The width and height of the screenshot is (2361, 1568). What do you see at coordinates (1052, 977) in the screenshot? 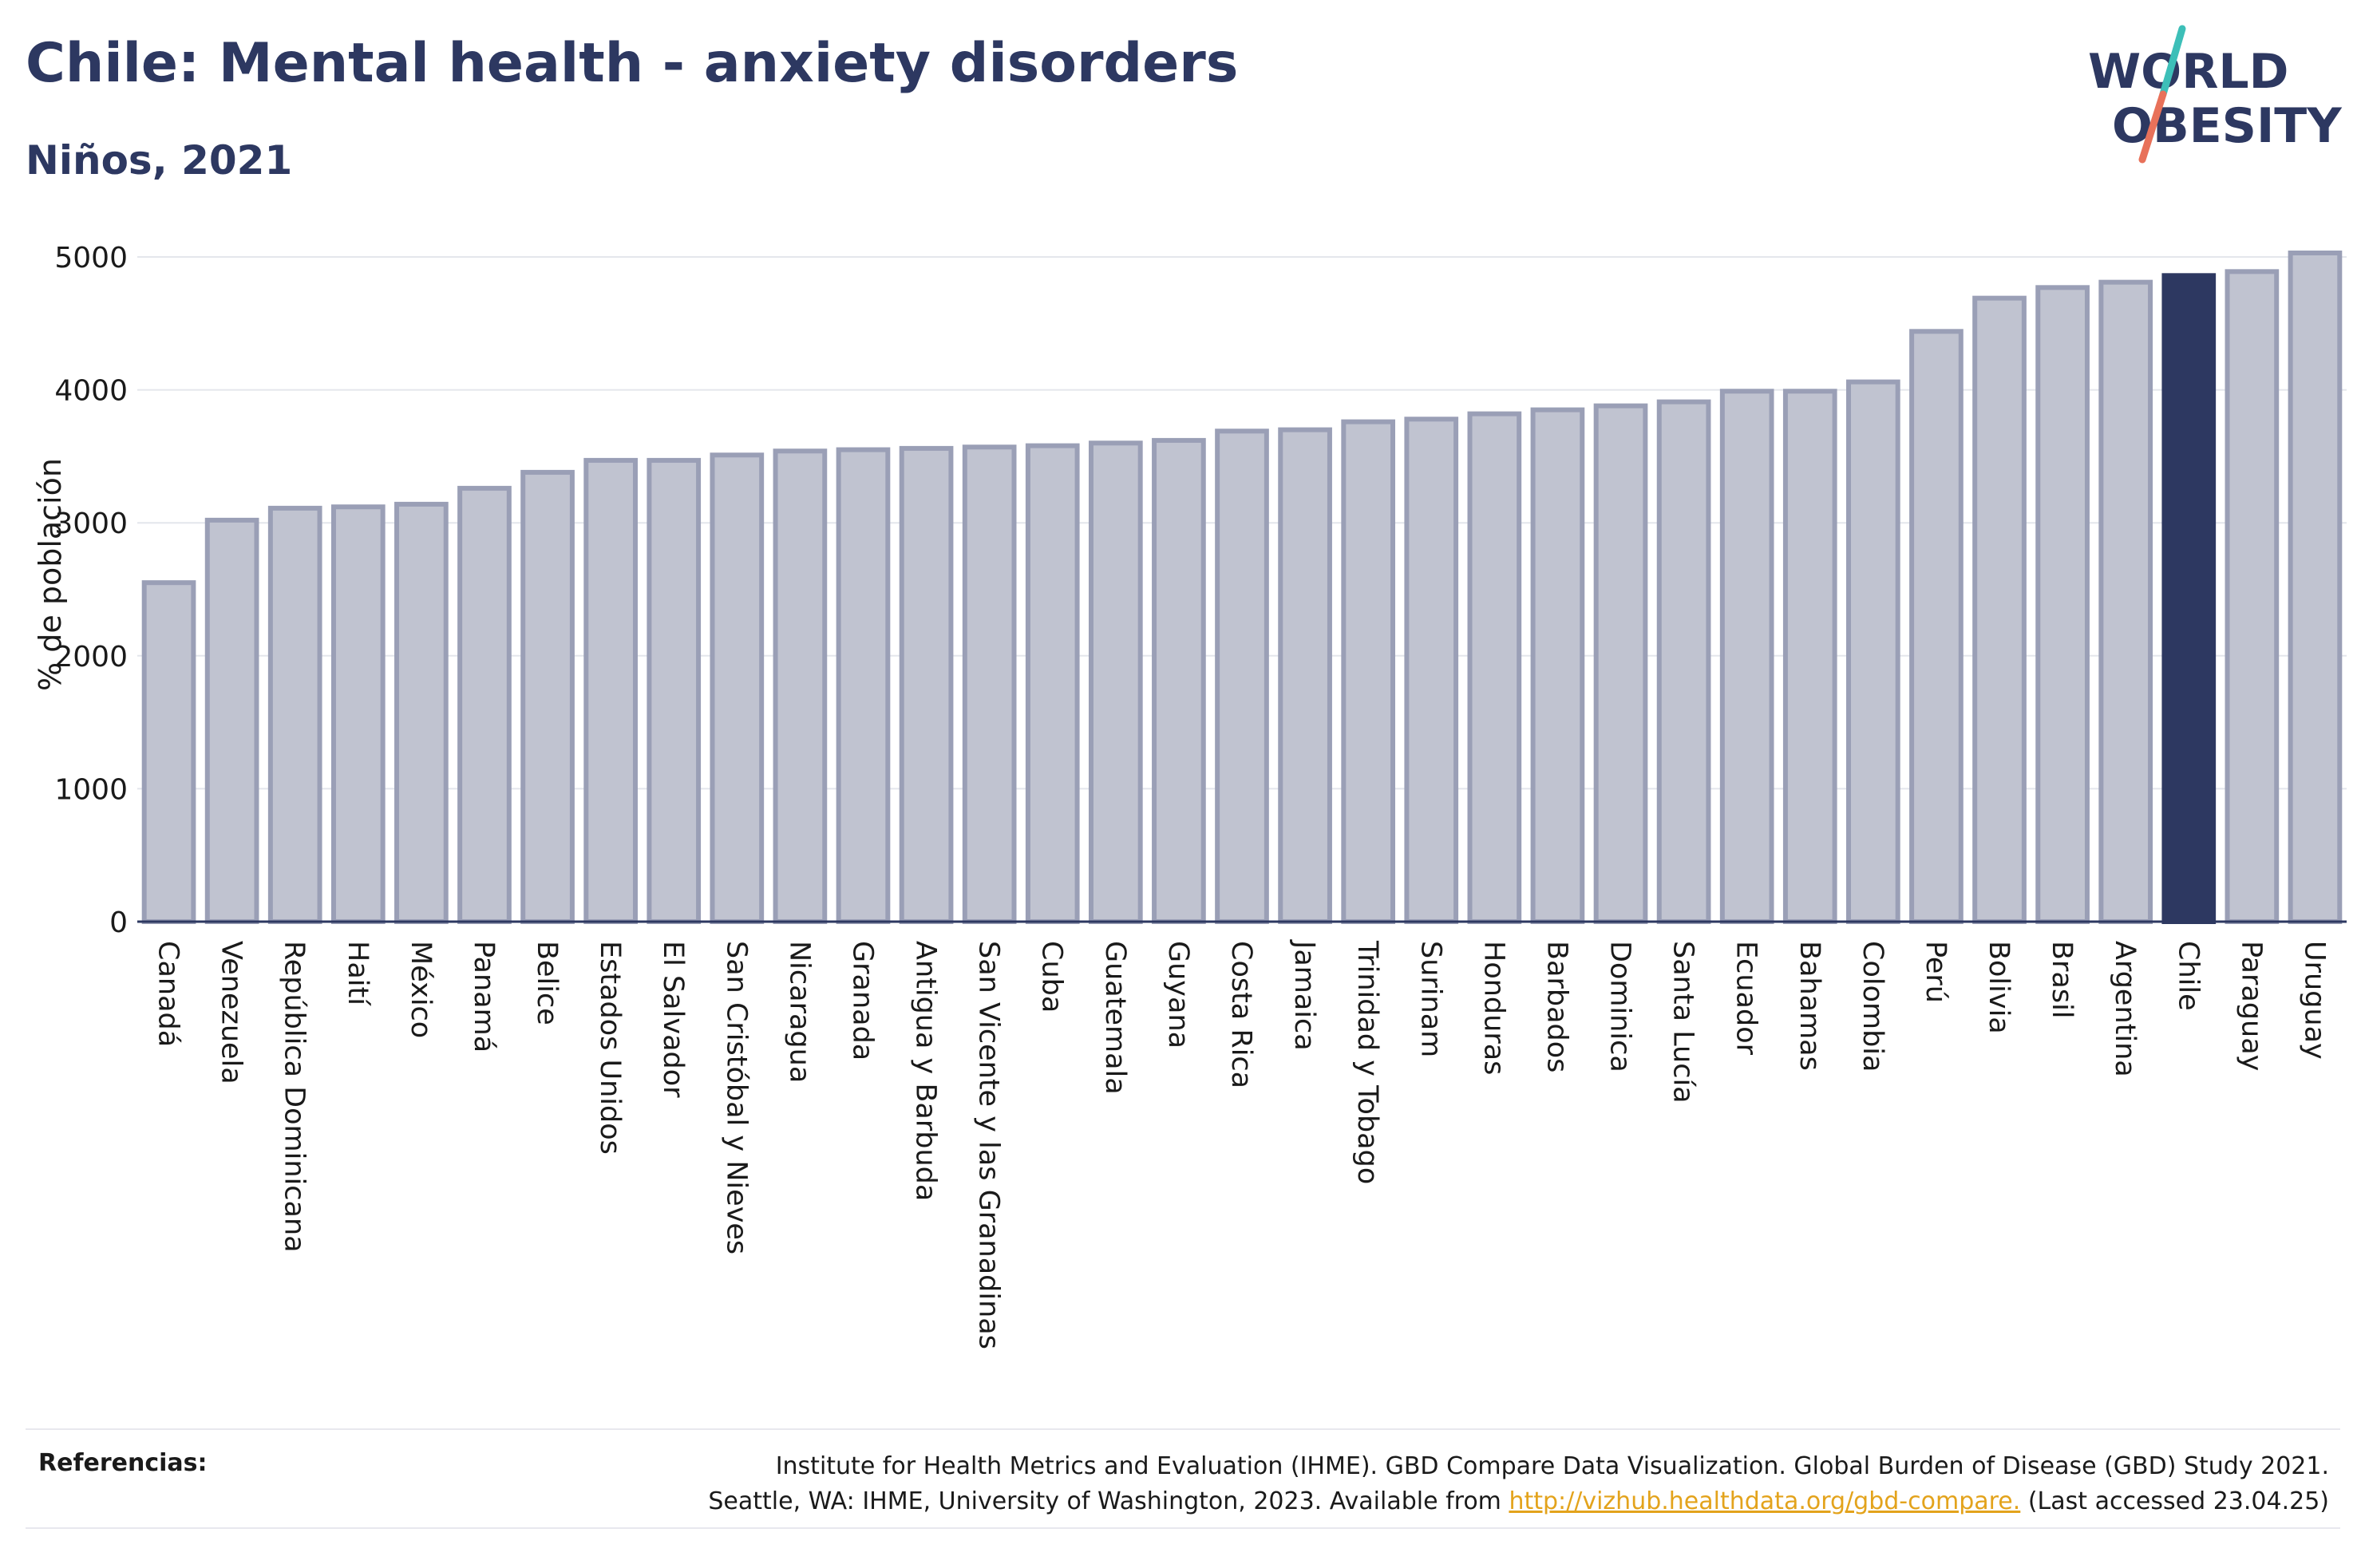
I see `x-tick-label: Cuba` at bounding box center [1052, 977].